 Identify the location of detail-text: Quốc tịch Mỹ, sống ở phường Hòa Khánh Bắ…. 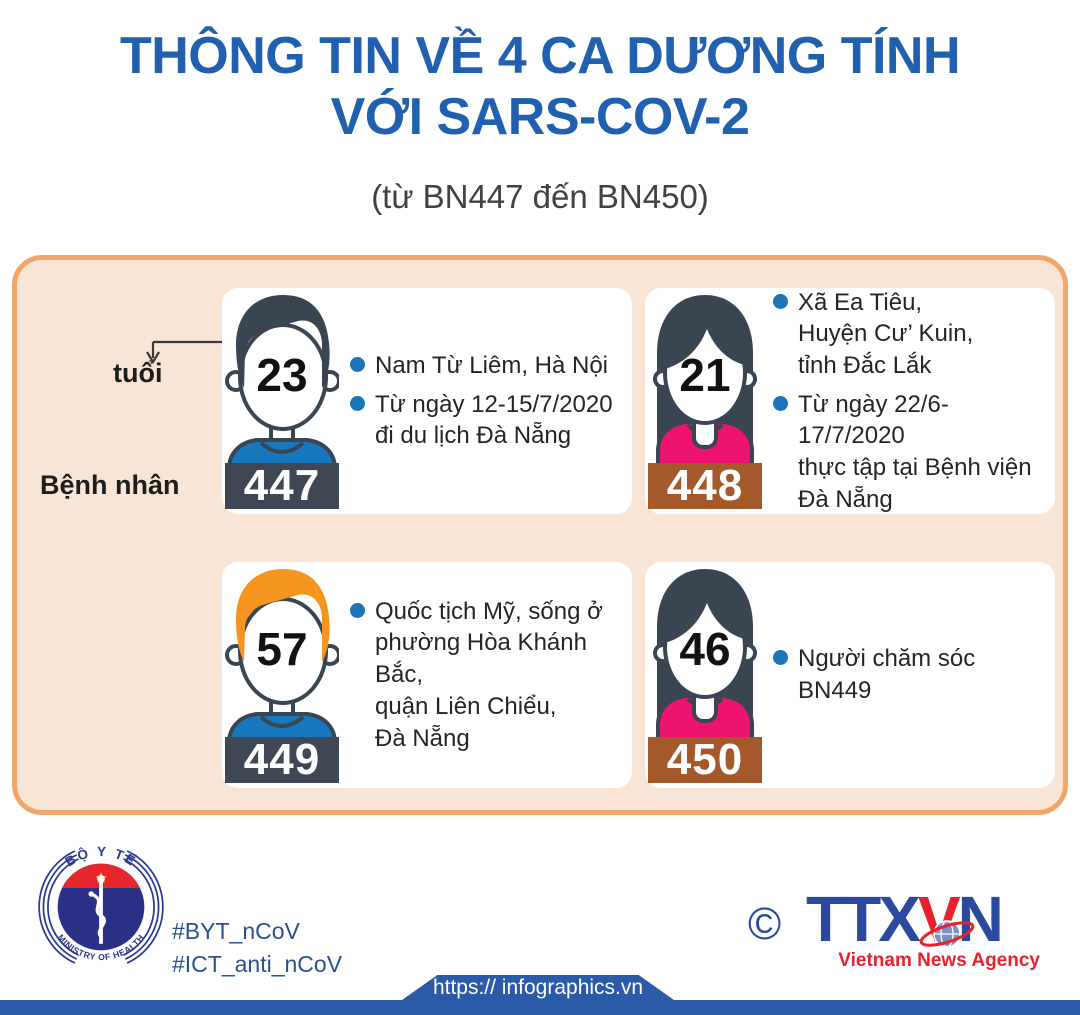
(489, 674).